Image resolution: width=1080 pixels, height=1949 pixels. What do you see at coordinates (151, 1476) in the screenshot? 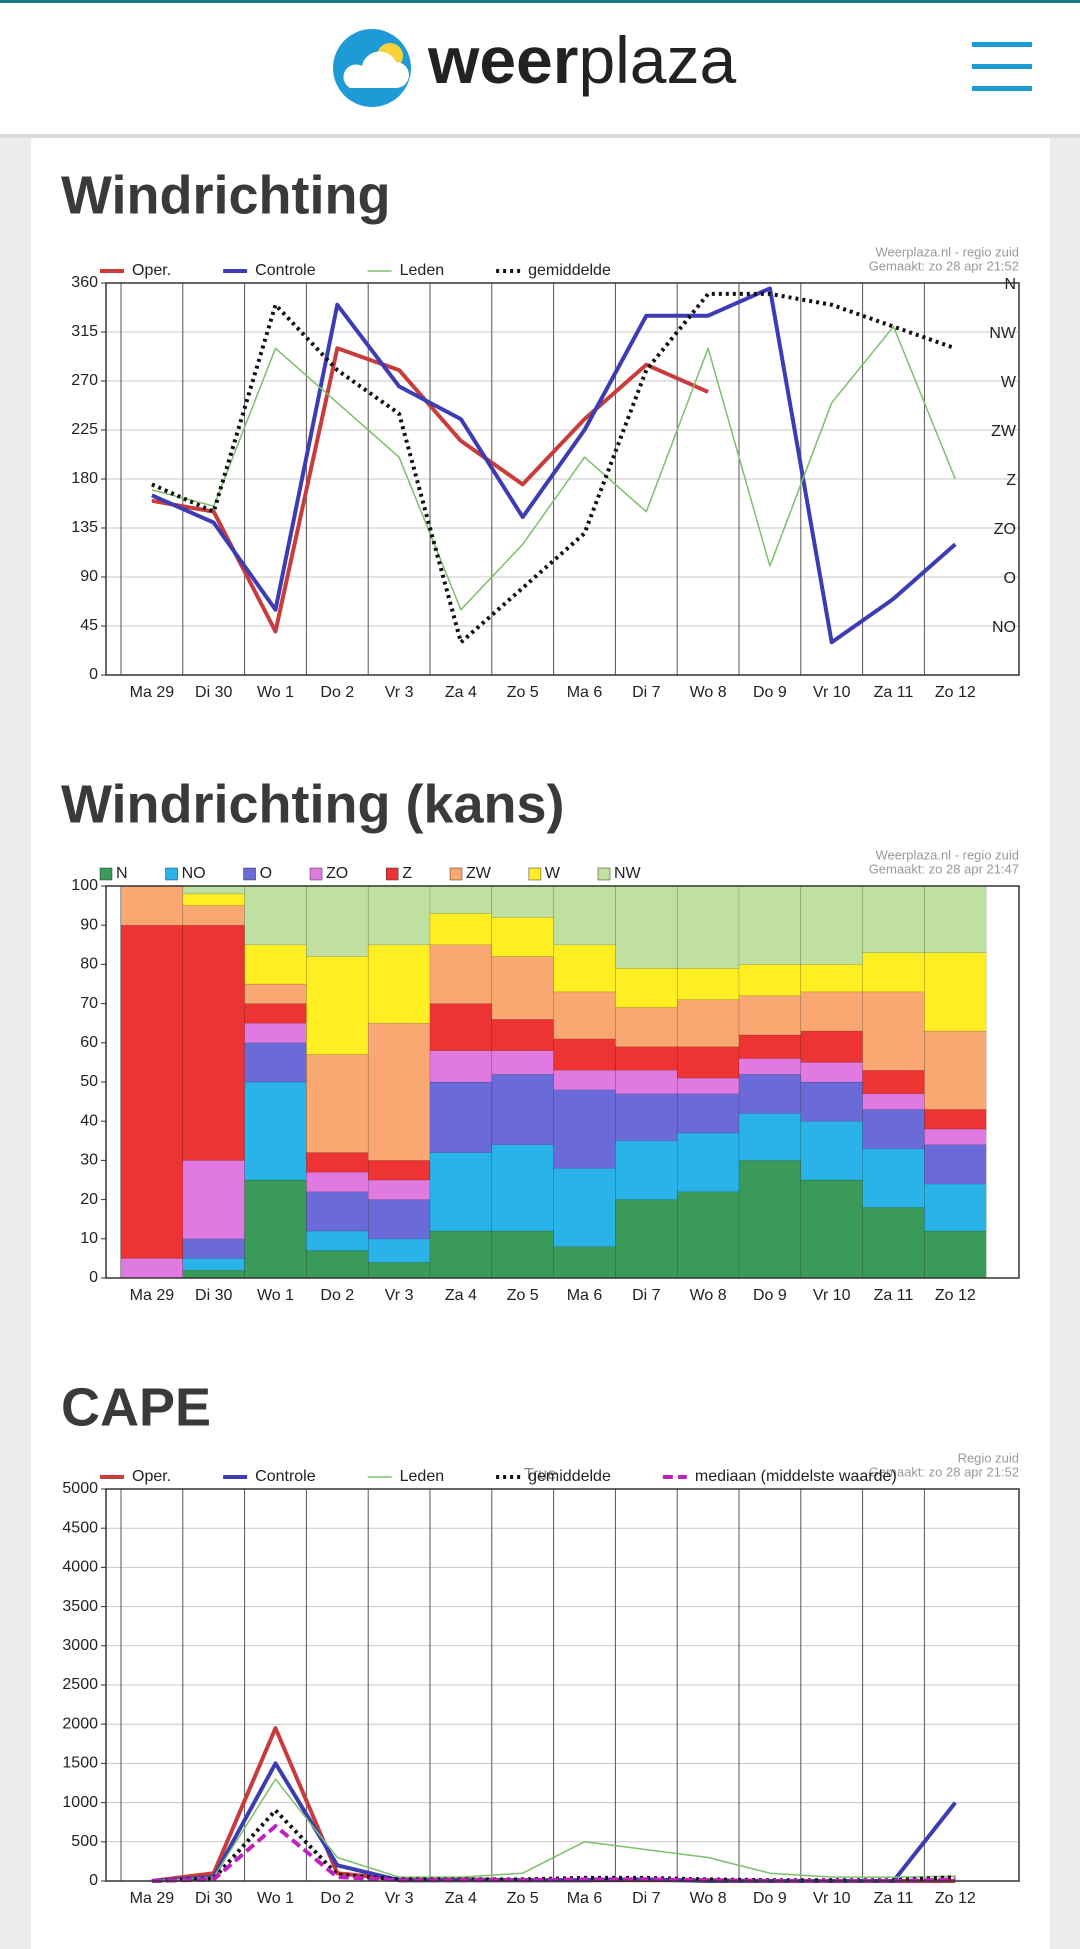
I see `legend-label: Oper.` at bounding box center [151, 1476].